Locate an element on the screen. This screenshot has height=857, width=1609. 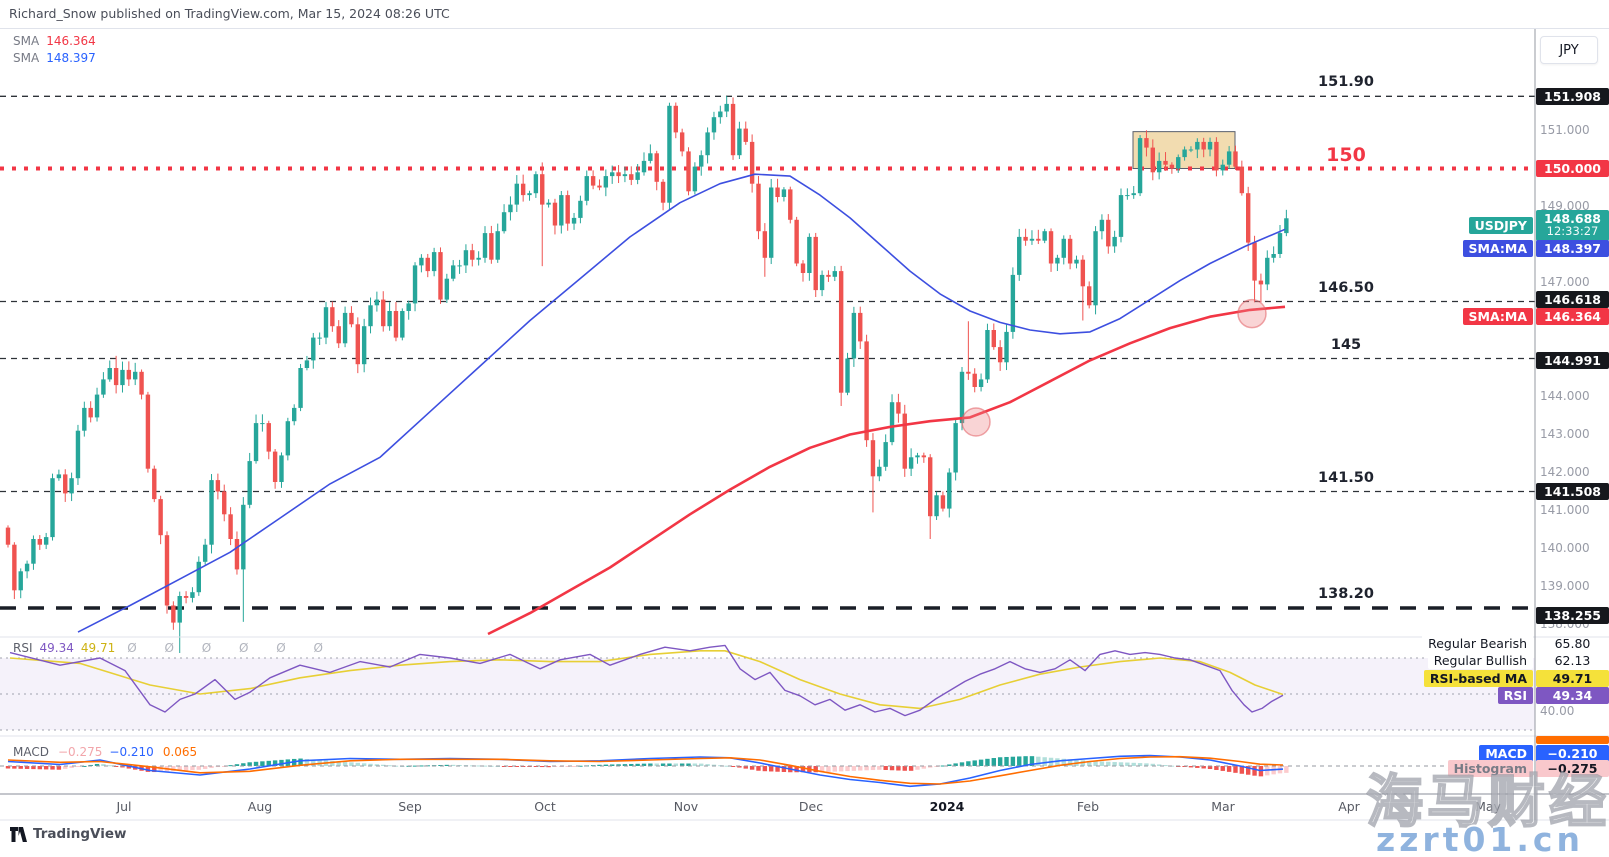
price-axis-tick: 147.000 is located at coordinates (1565, 281).